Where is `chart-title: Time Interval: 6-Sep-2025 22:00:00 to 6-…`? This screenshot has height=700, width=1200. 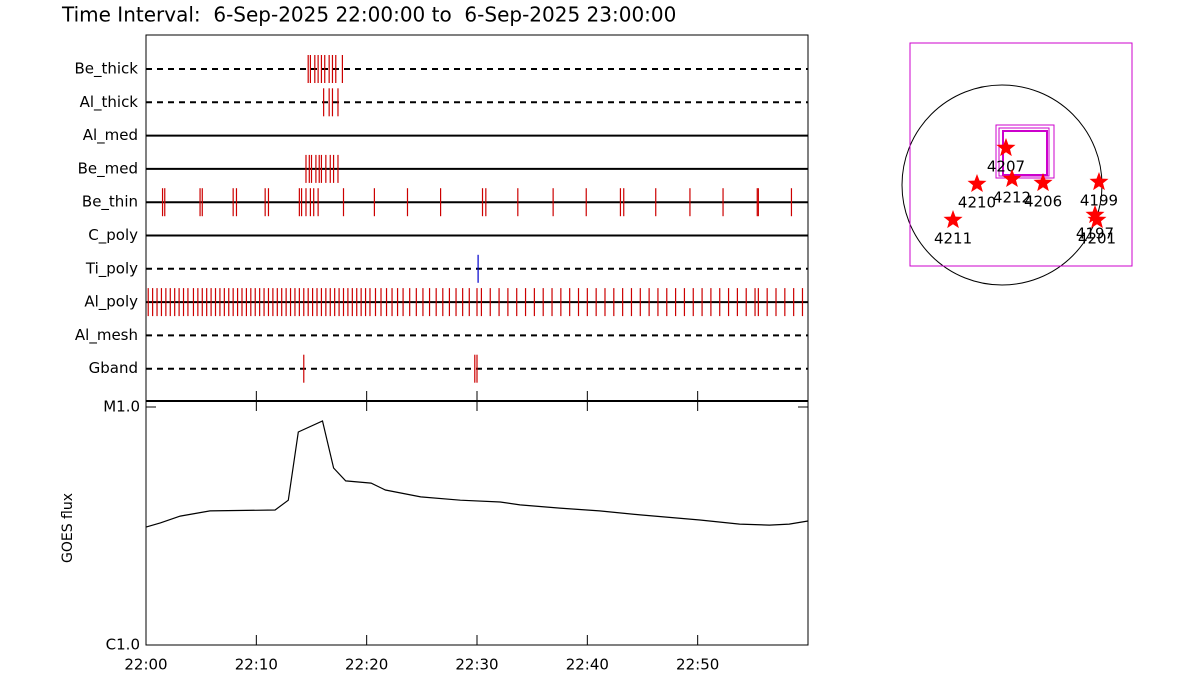
chart-title: Time Interval: 6-Sep-2025 22:00:00 to 6-… is located at coordinates (368, 15).